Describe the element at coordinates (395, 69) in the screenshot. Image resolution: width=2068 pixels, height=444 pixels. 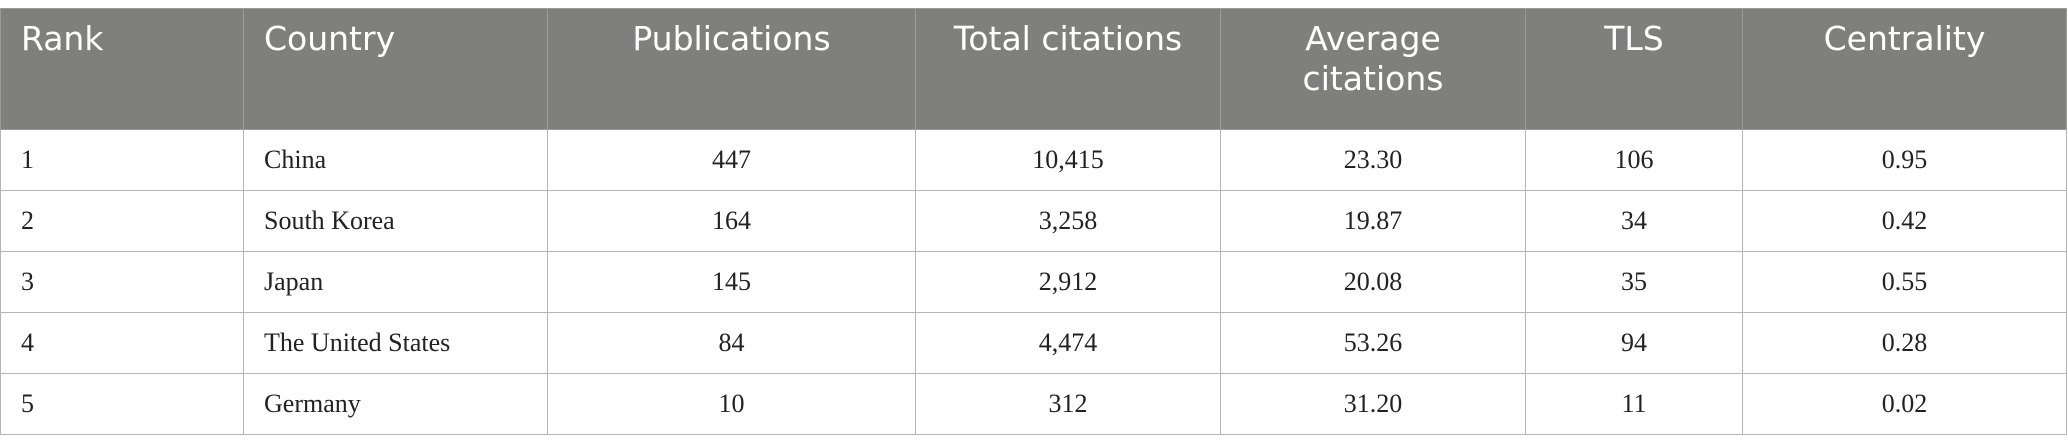
I see `header-cell: Country` at that location.